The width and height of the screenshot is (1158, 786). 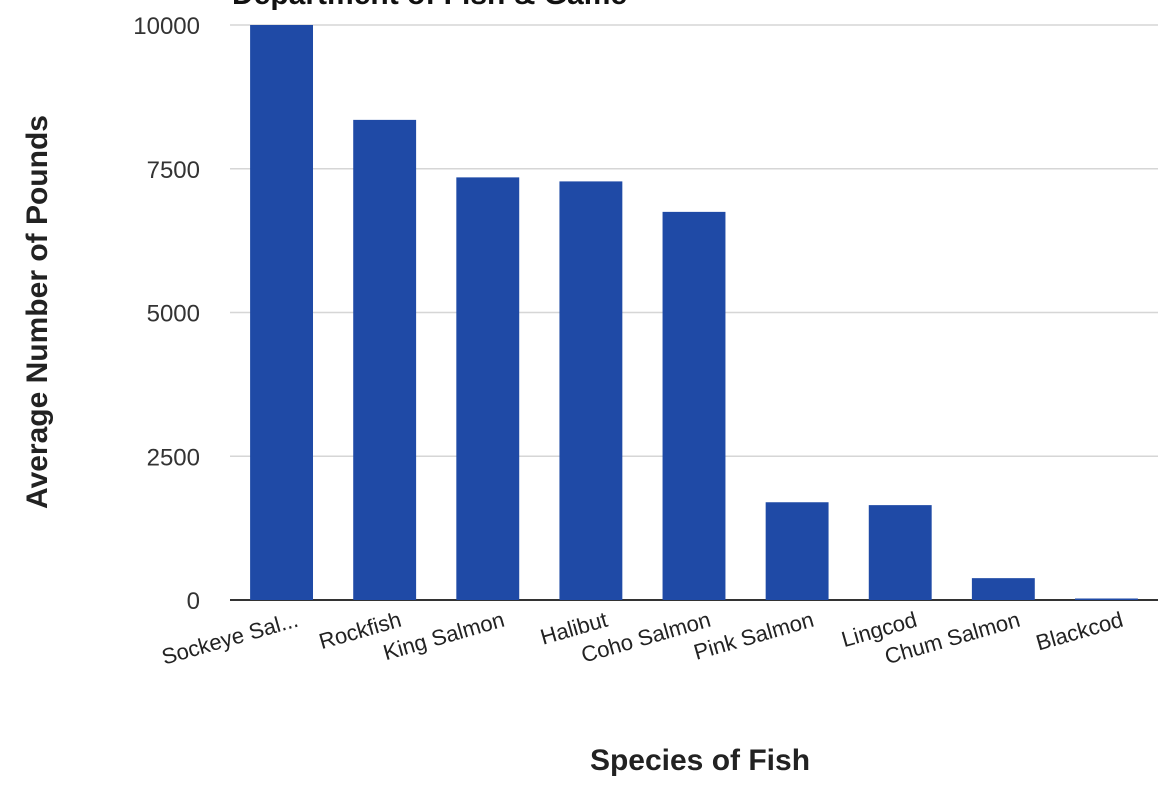 I want to click on x-axis-title: Species of Fish, so click(x=700, y=760).